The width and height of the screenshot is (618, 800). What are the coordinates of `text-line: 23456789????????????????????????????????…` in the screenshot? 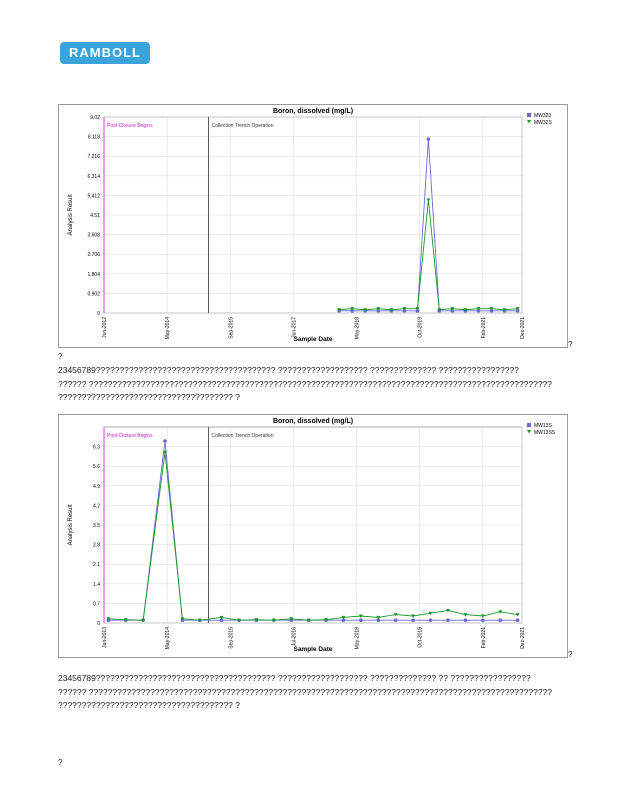 It's located at (294, 678).